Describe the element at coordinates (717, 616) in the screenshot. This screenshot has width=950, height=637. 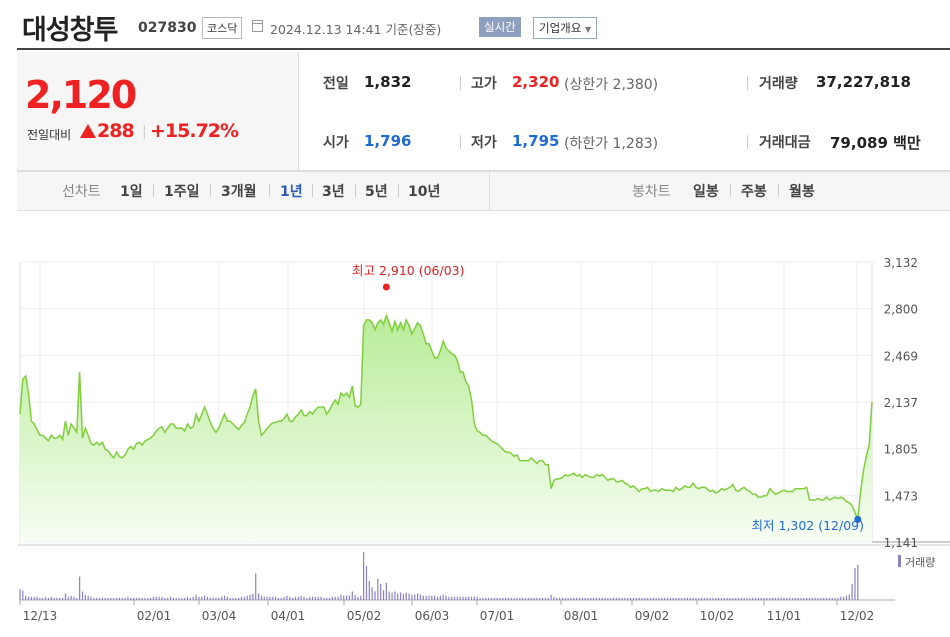
I see `x-tick-label: 10/02` at that location.